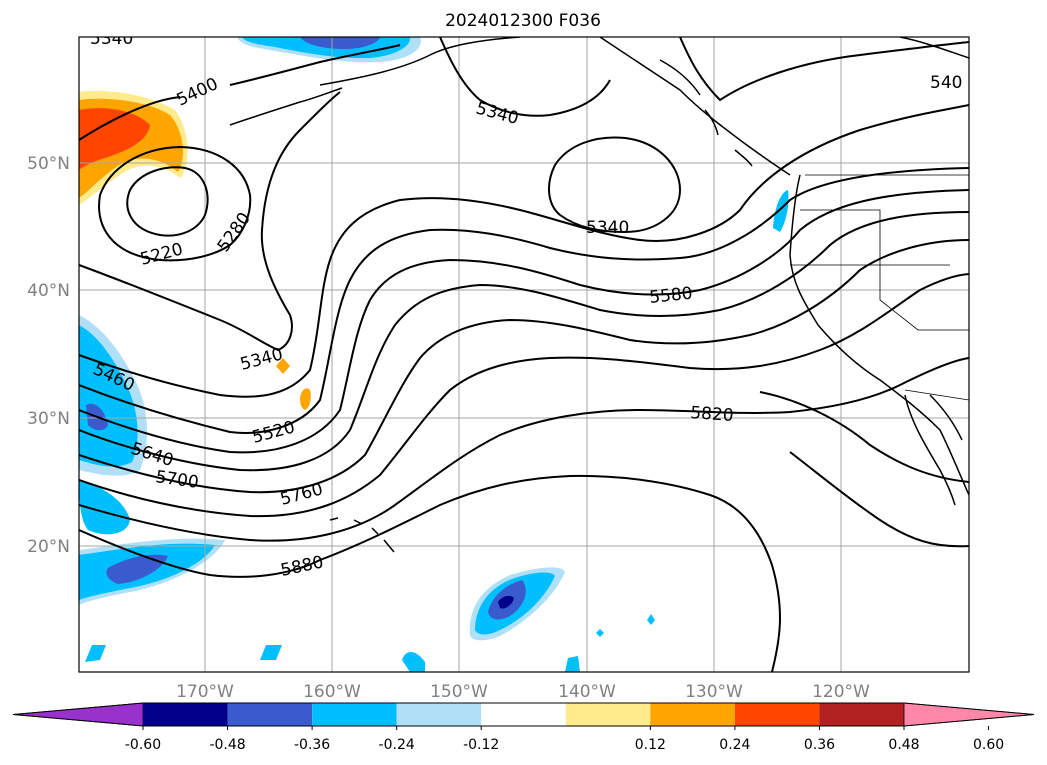 The width and height of the screenshot is (1047, 765). What do you see at coordinates (397, 745) in the screenshot?
I see `colorbar-tick-label: -0.24` at bounding box center [397, 745].